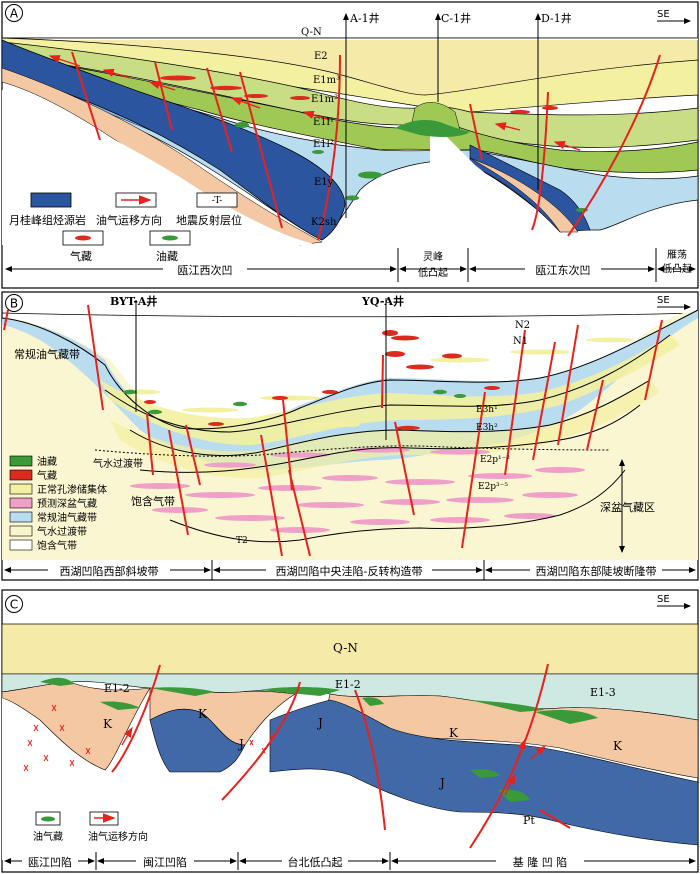 The width and height of the screenshot is (700, 874). What do you see at coordinates (48, 836) in the screenshot?
I see `legend-c-oilgas-label: 油气藏` at bounding box center [48, 836].